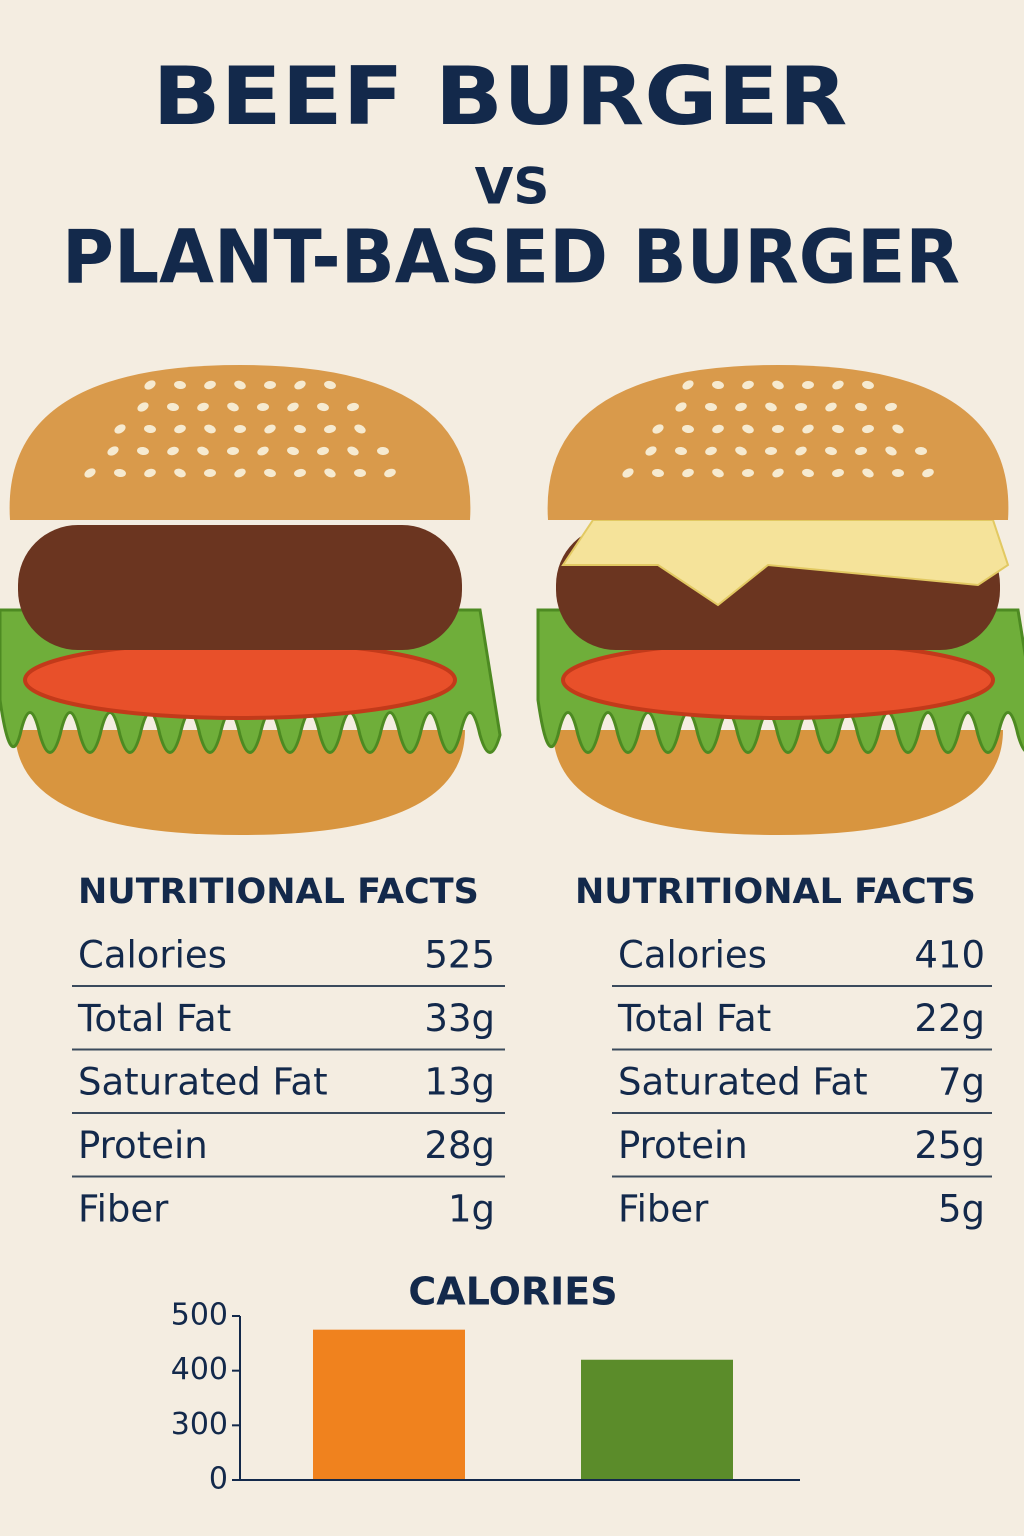 The image size is (1024, 1536). What do you see at coordinates (500, 96) in the screenshot?
I see `title: BEEF BURGER` at bounding box center [500, 96].